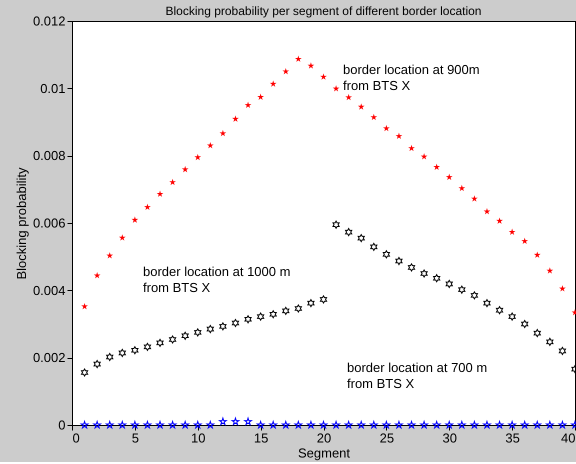  What do you see at coordinates (62, 425) in the screenshot?
I see `y-tick-label: 0` at bounding box center [62, 425].